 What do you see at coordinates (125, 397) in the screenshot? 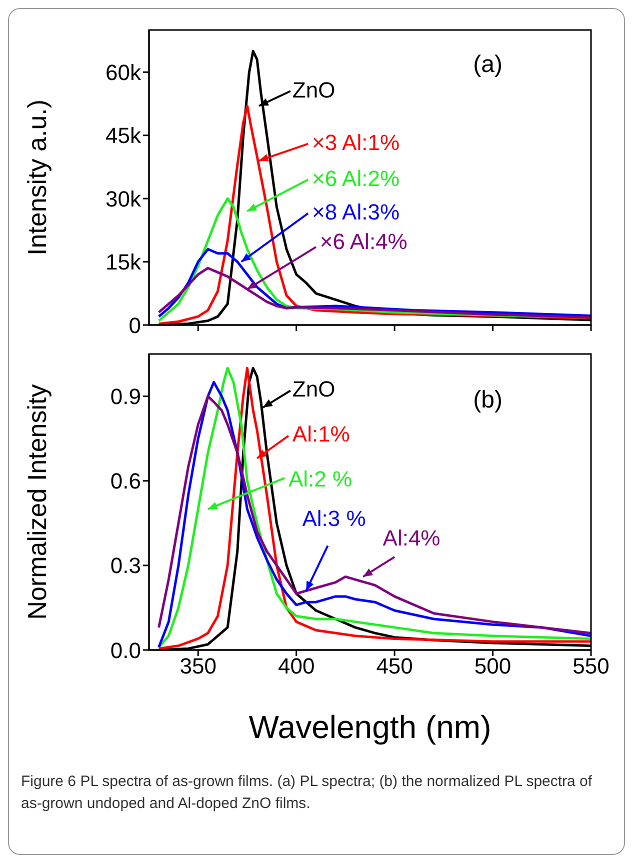
I see `y-tick-label: 0.9` at bounding box center [125, 397].